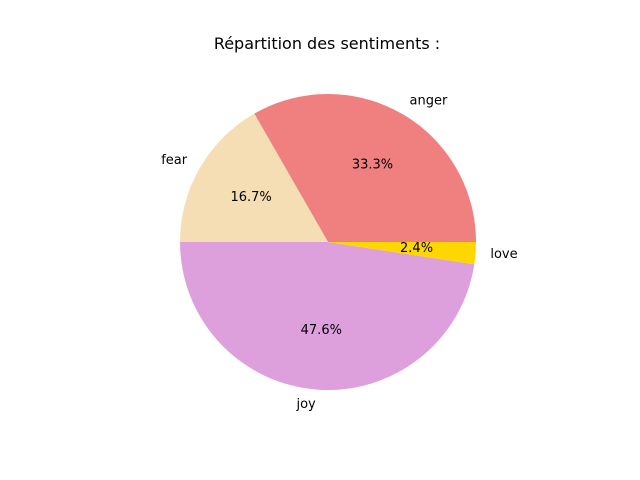 Image resolution: width=640 pixels, height=480 pixels. I want to click on slice-percent-anger: 33.3%, so click(372, 165).